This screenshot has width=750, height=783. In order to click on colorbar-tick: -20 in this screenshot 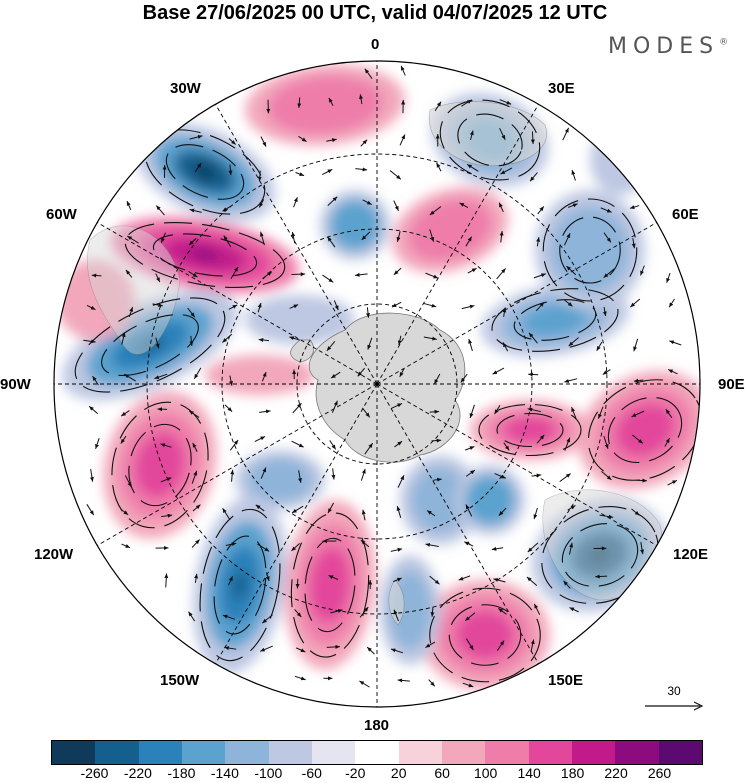, I will do `click(355, 773)`.